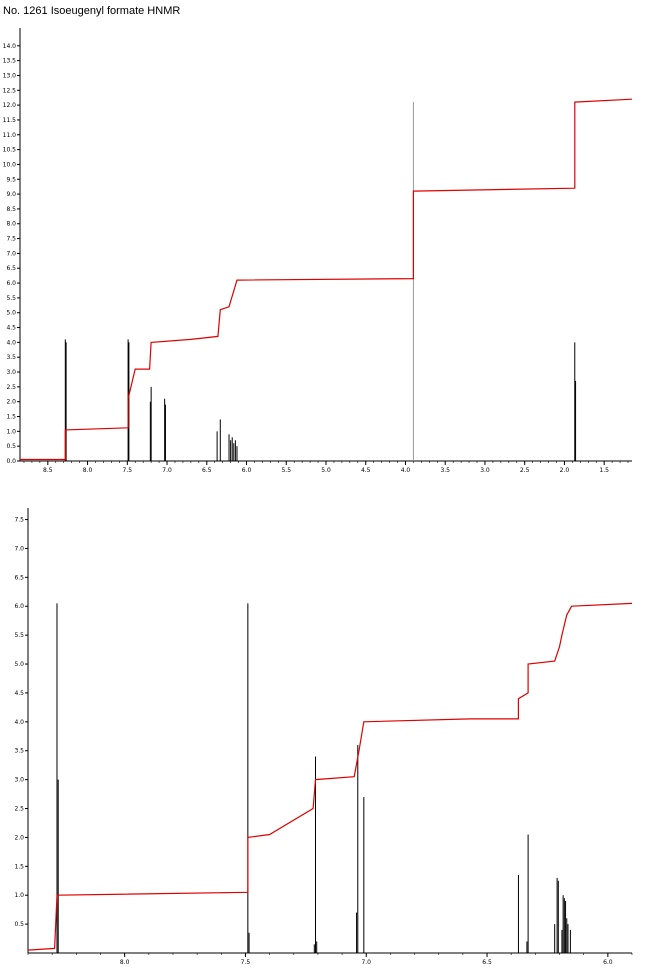  What do you see at coordinates (11, 209) in the screenshot?
I see `y-tick-label: 8.5` at bounding box center [11, 209].